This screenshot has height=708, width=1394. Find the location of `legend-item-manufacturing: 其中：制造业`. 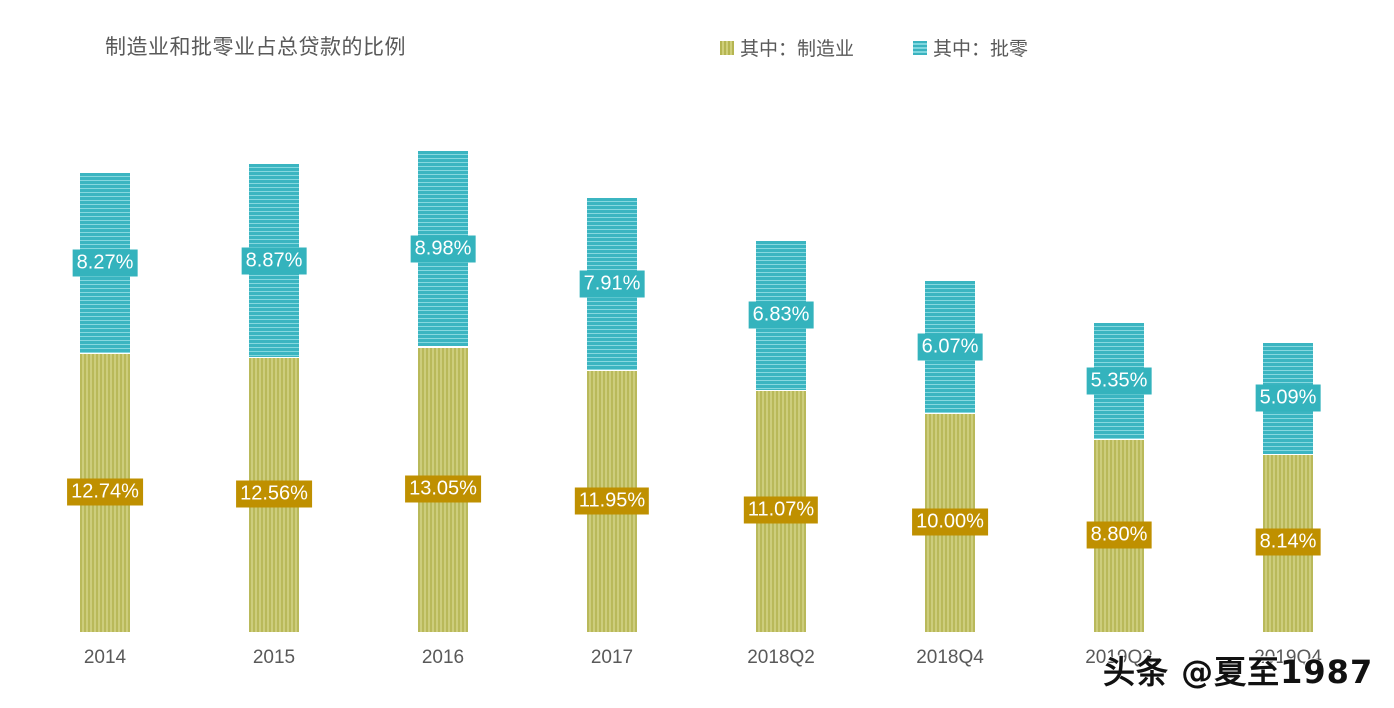

legend-item-manufacturing: 其中：制造业 is located at coordinates (787, 47).